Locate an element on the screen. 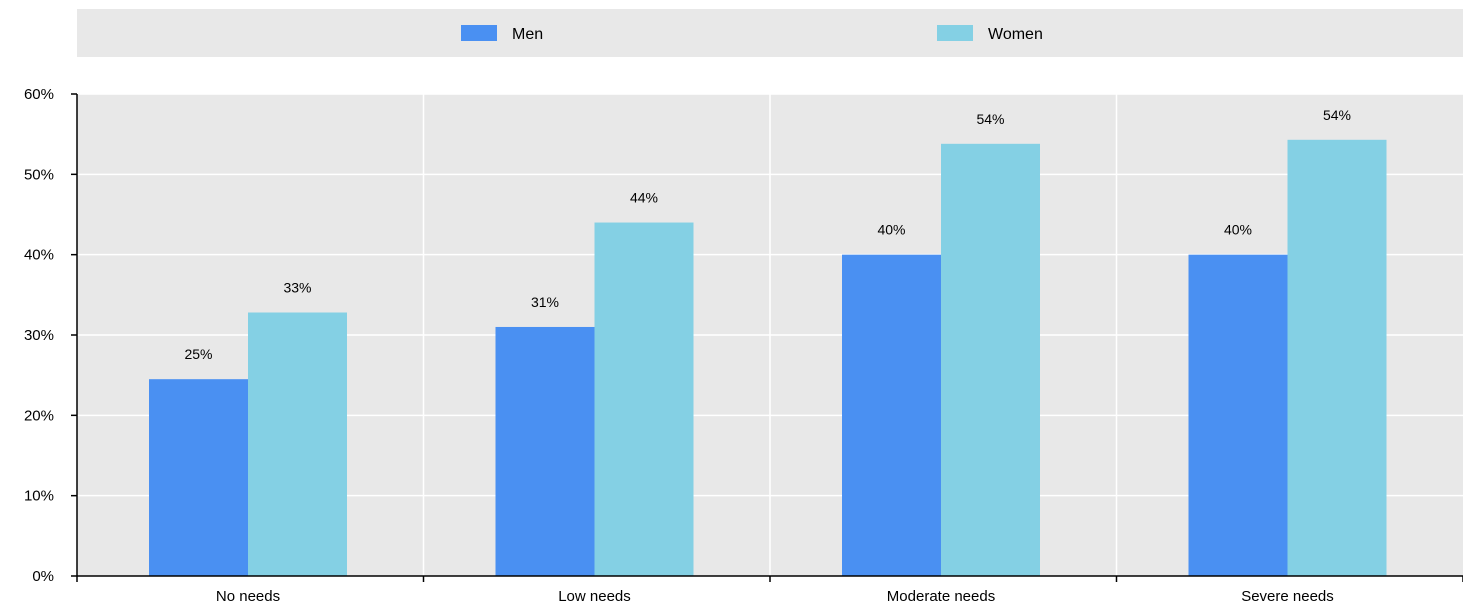  legend-box is located at coordinates (770, 33).